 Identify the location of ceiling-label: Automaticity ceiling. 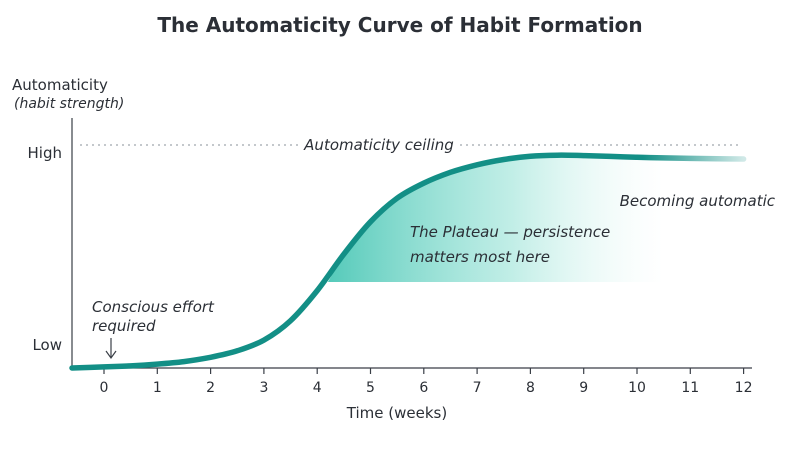
(378, 145).